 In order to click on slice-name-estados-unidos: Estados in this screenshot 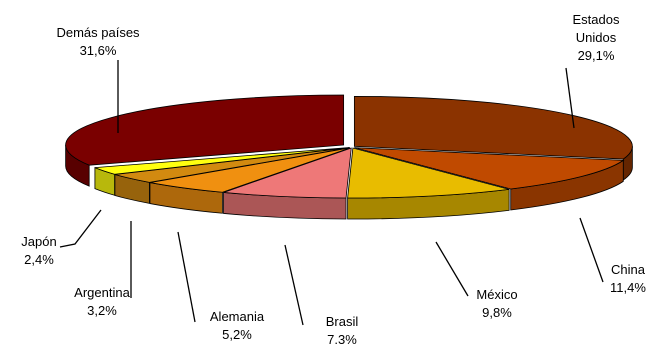, I will do `click(596, 19)`.